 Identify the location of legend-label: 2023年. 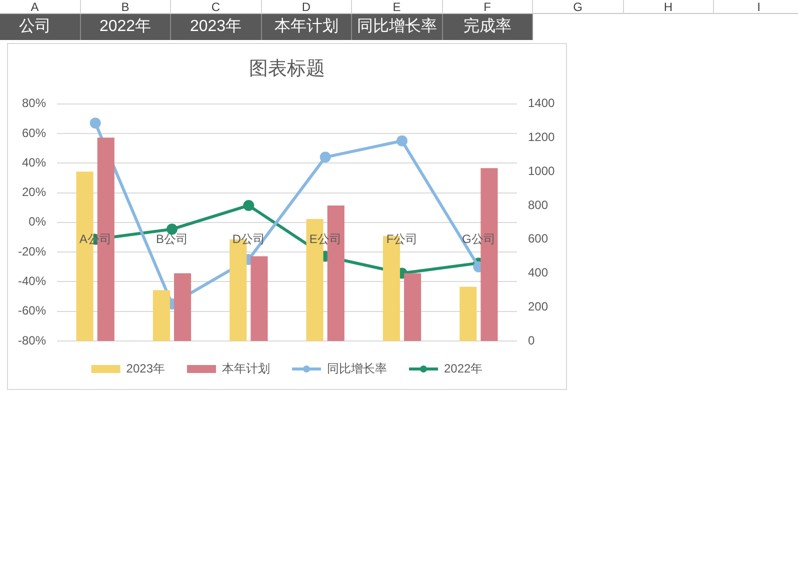
(146, 368).